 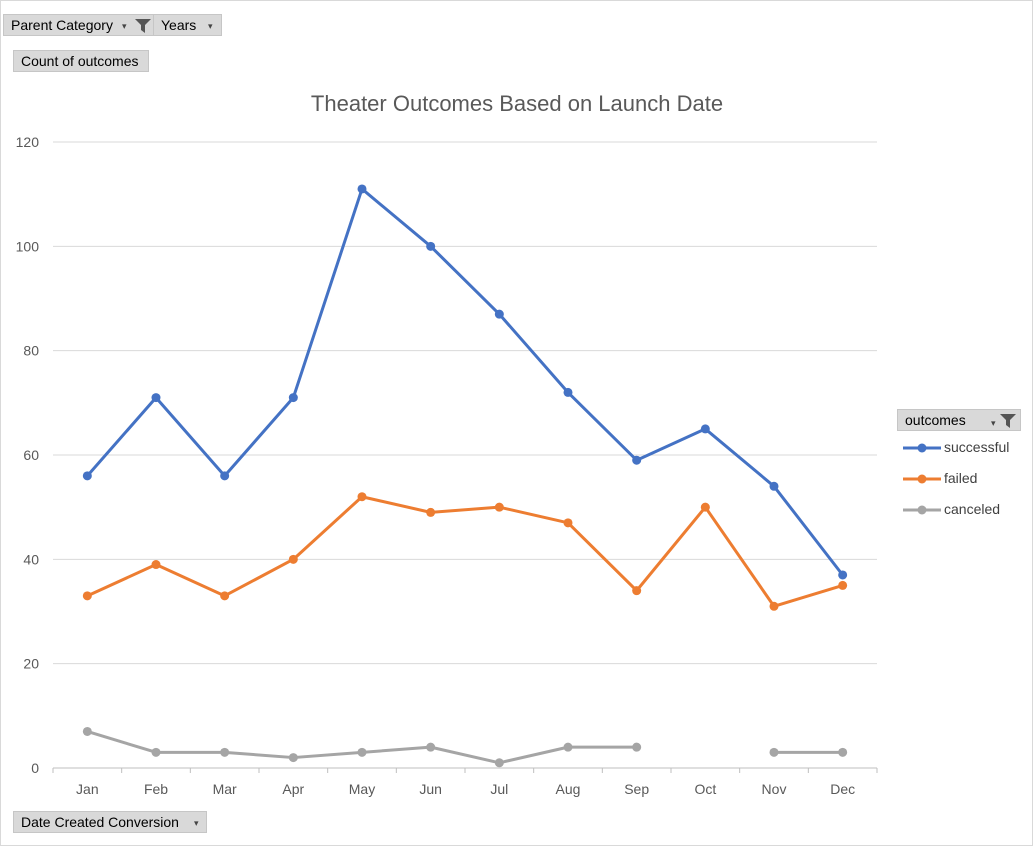 I want to click on x-tick-label: Sep, so click(x=636, y=789).